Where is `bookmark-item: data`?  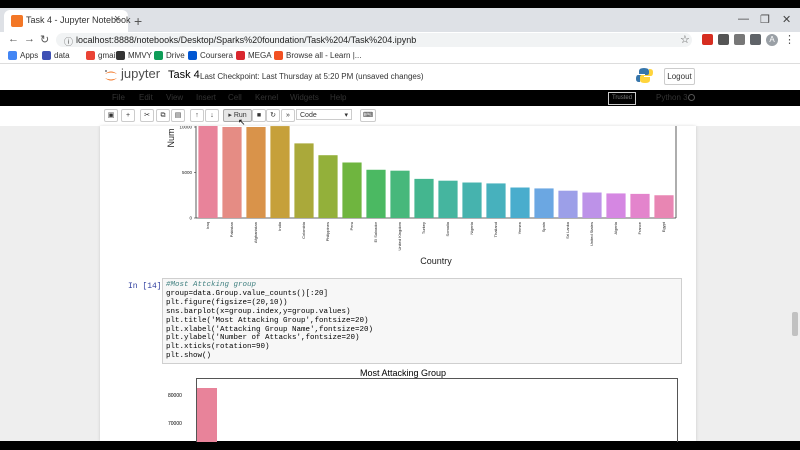 bookmark-item: data is located at coordinates (56, 55).